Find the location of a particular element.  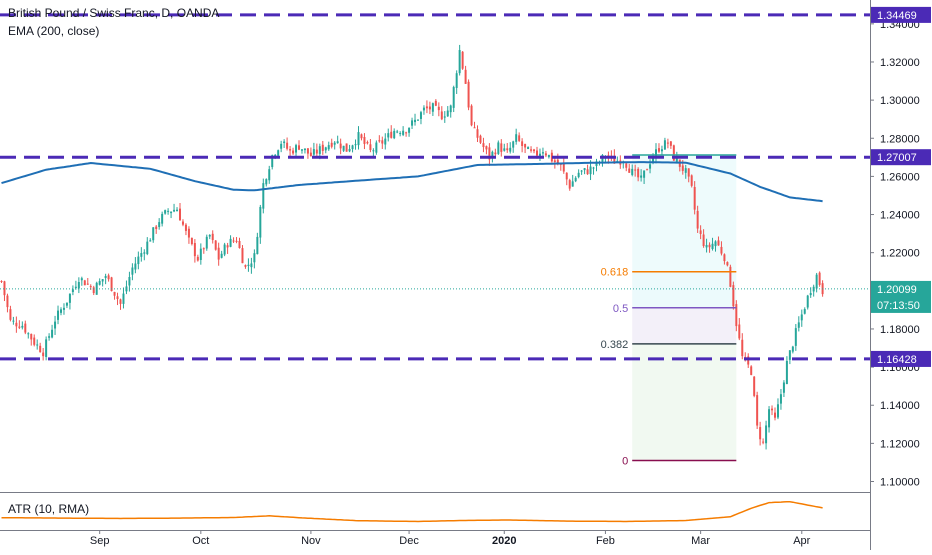

fibonacci-zones is located at coordinates (684, 308).